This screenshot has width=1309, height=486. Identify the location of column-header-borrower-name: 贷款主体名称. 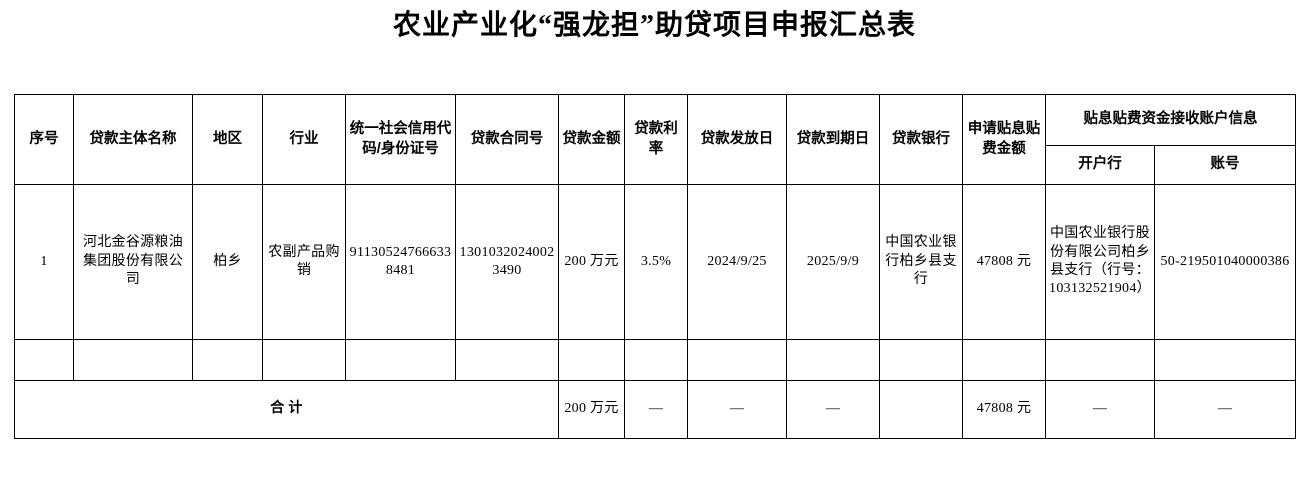
(133, 139).